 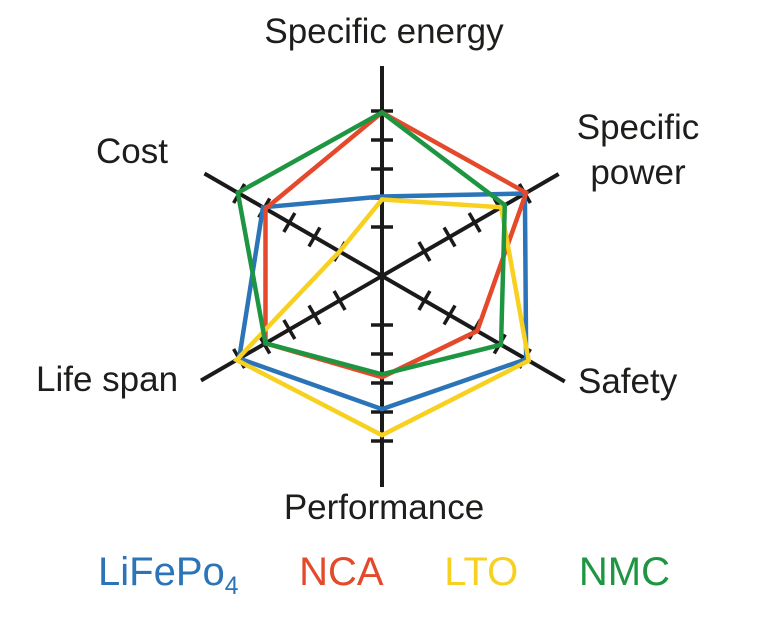 What do you see at coordinates (384, 31) in the screenshot?
I see `axis-label-specific-energy: Specific energy` at bounding box center [384, 31].